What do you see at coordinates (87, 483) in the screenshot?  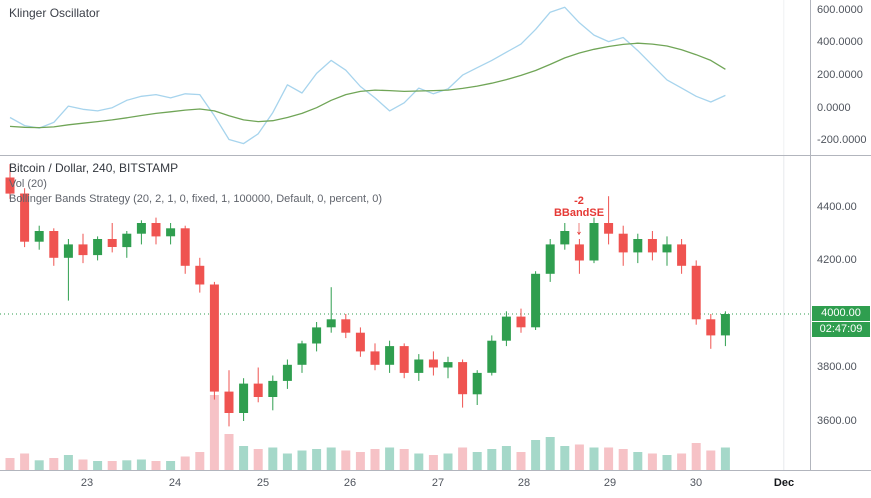 I see `time-axis-tick: 23` at bounding box center [87, 483].